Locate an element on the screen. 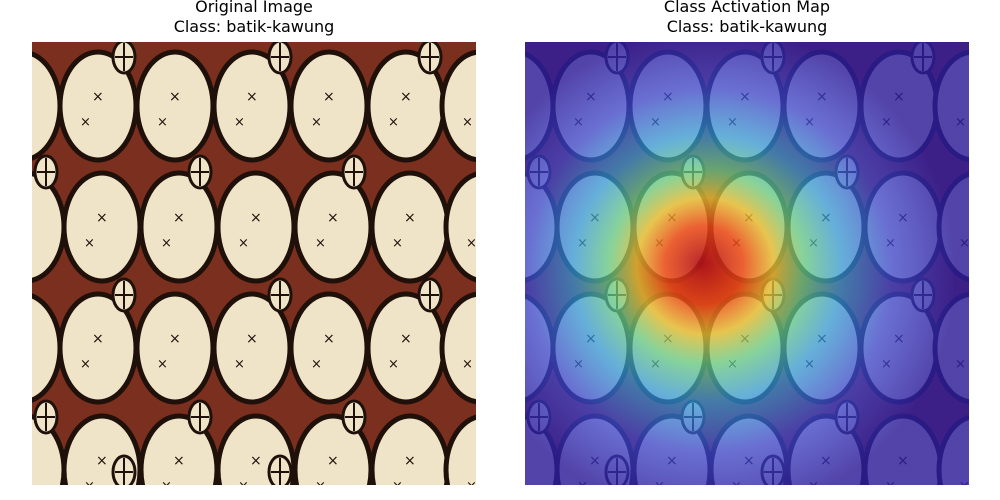  panel-title: Original Image is located at coordinates (254, 8).